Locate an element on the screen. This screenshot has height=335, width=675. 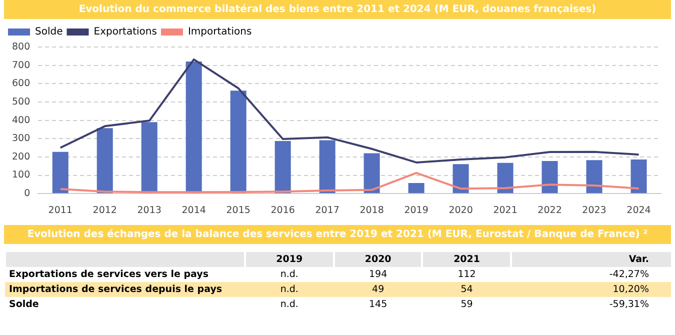
y-tick-label: 300 is located at coordinates (21, 138).